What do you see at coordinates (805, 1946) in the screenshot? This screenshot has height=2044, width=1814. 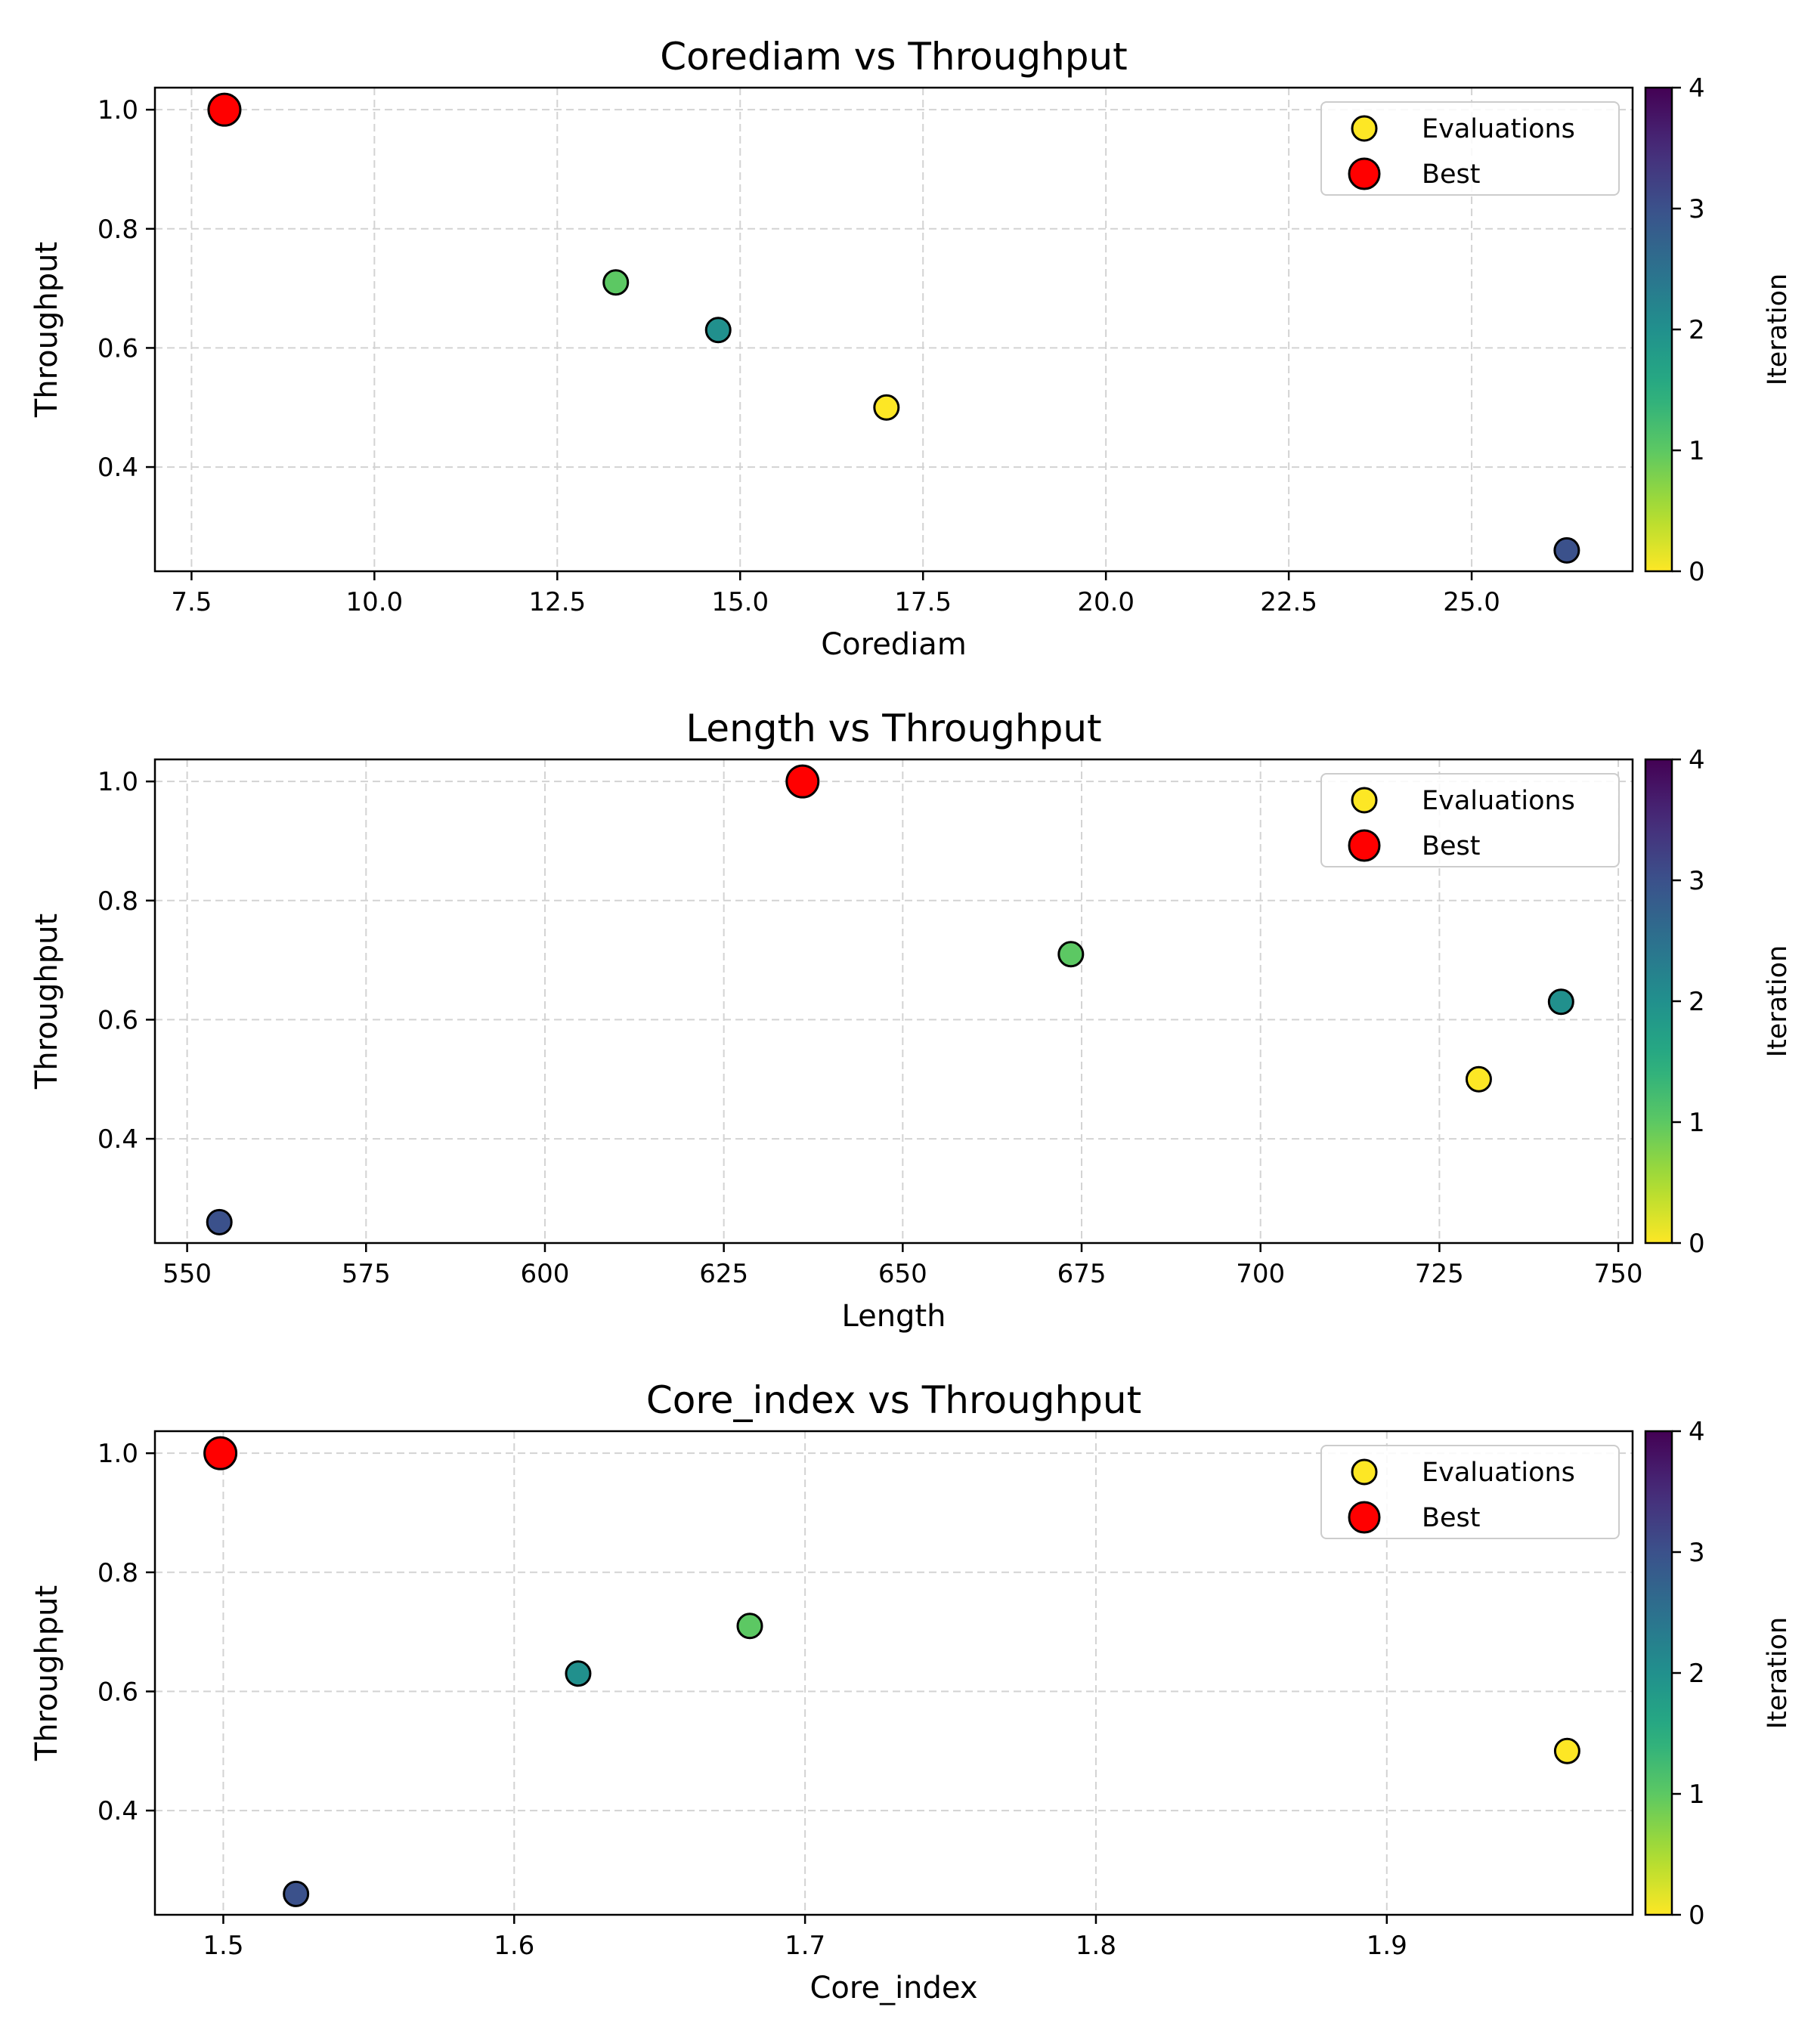 I see `x-tick-label: 1.7` at bounding box center [805, 1946].